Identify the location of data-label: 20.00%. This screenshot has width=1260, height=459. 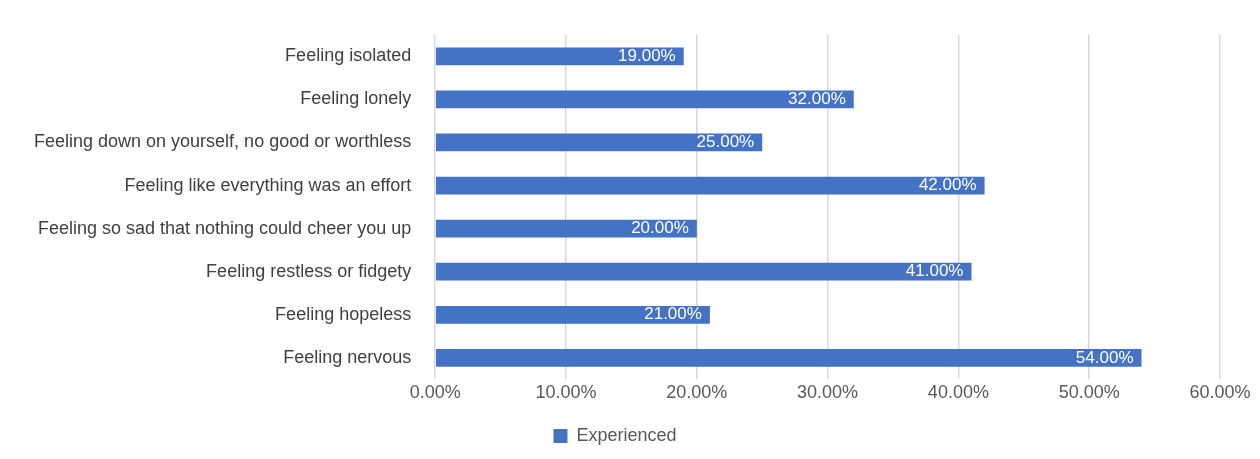
(660, 228).